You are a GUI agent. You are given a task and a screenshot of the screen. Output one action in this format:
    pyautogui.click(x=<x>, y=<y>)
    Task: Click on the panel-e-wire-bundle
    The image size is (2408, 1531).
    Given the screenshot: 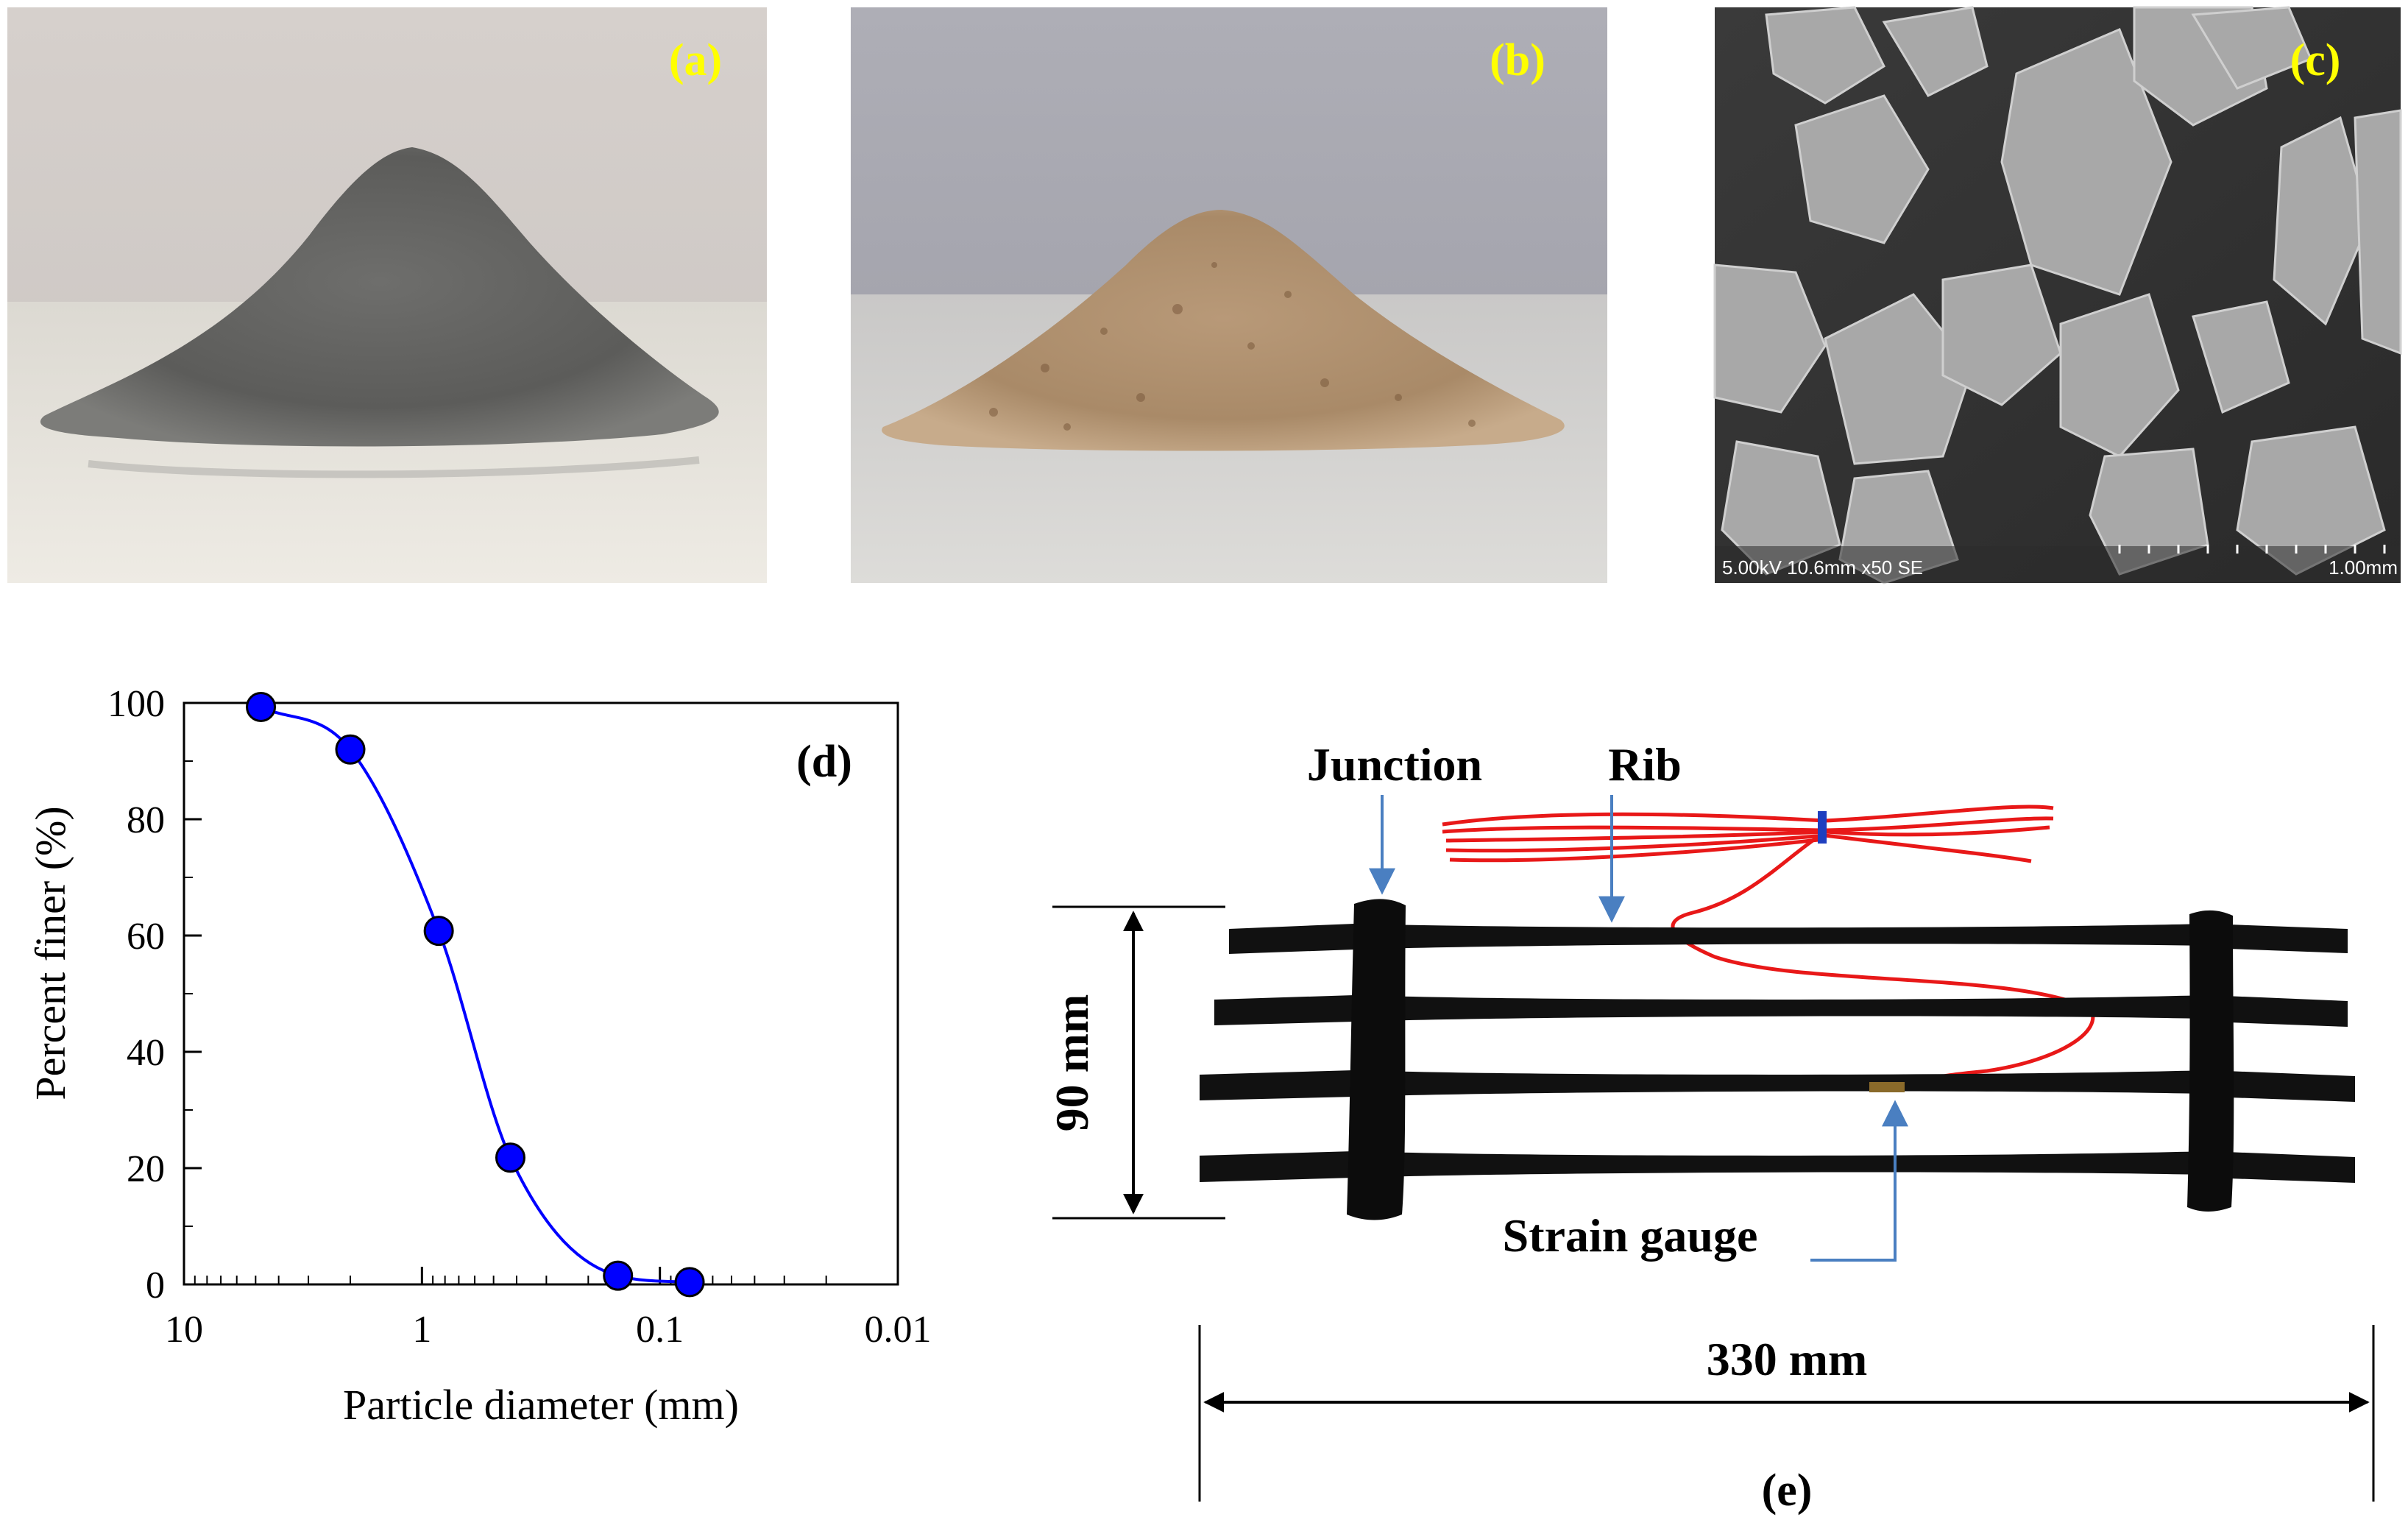 What is the action you would take?
    pyautogui.click(x=1768, y=944)
    